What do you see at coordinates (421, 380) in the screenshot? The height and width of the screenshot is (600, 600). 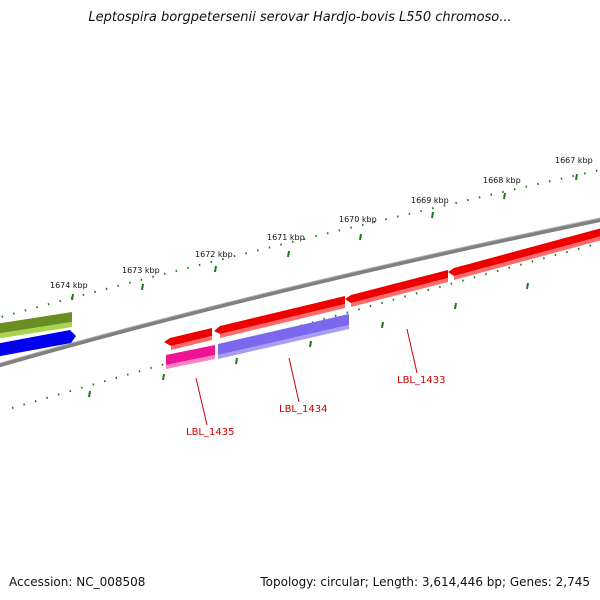 I see `gene-label-lbl-1433: LBL_1433` at bounding box center [421, 380].